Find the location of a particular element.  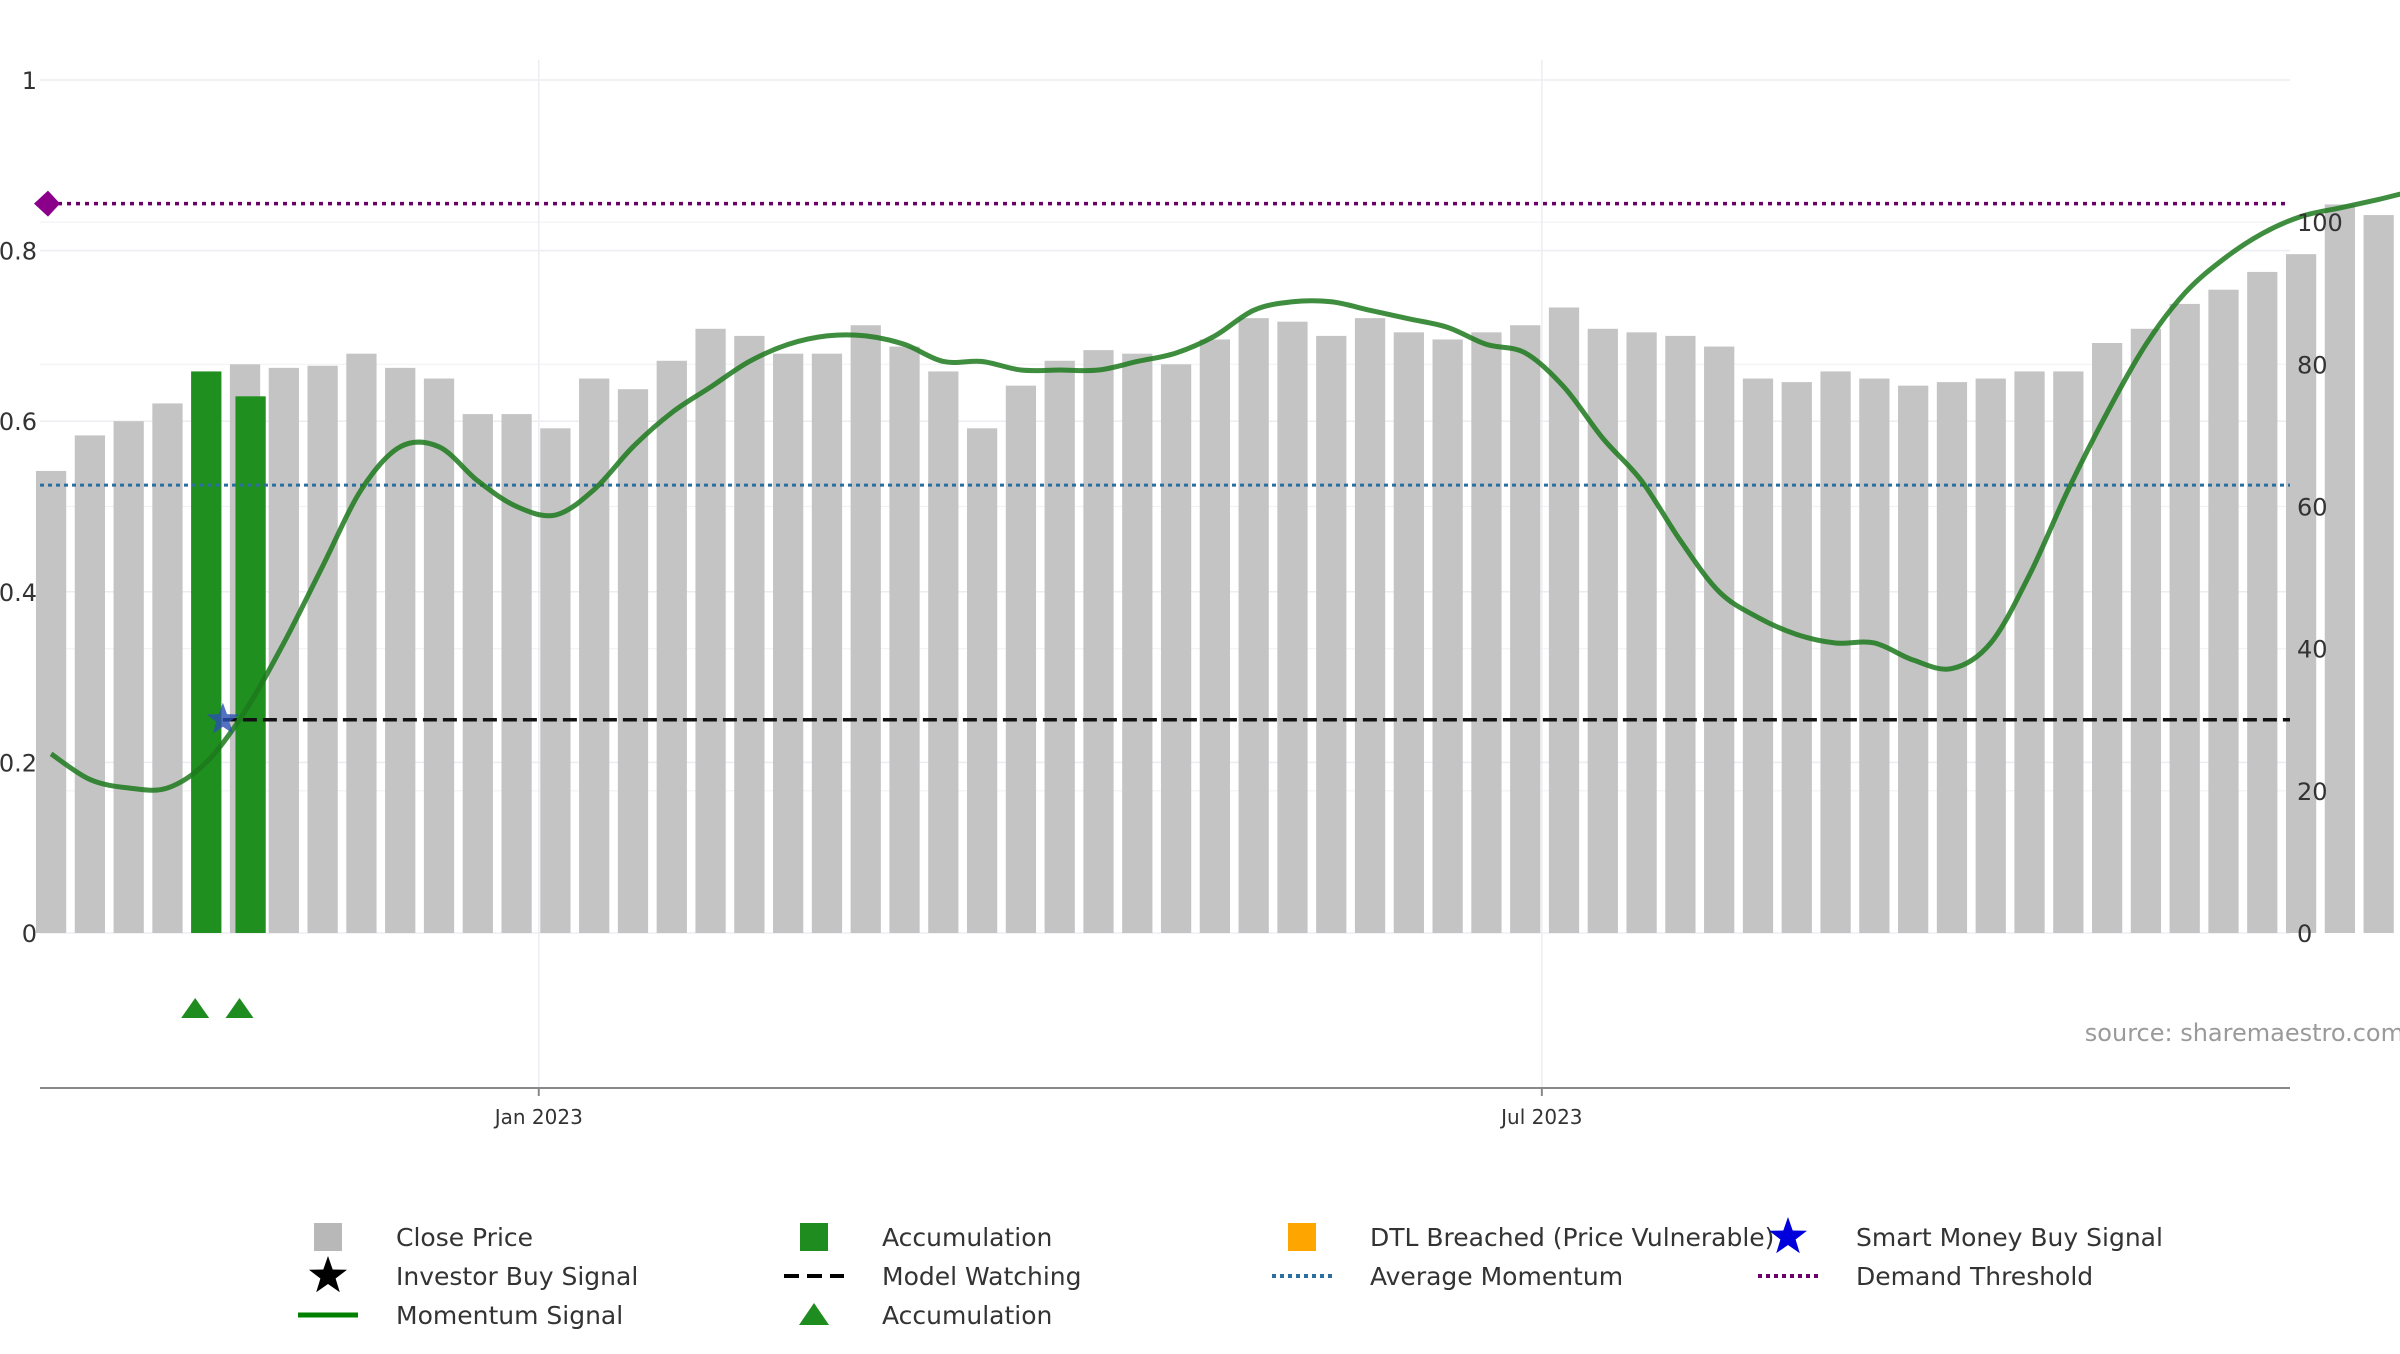

legend-label: Investor Buy Signal is located at coordinates (517, 1276).